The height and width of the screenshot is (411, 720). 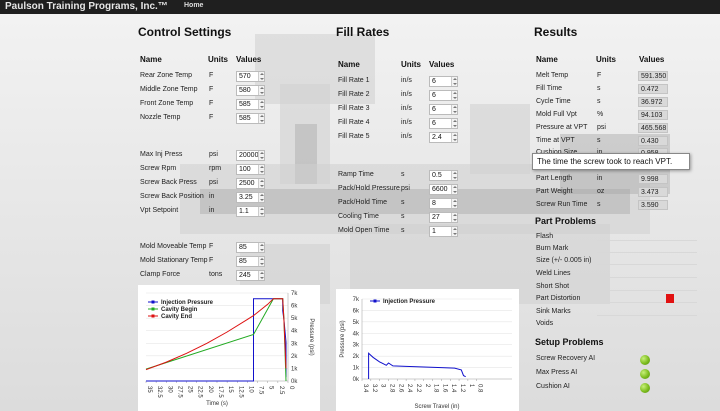 What do you see at coordinates (480, 388) in the screenshot?
I see `x-tick-label: 0.8` at bounding box center [480, 388].